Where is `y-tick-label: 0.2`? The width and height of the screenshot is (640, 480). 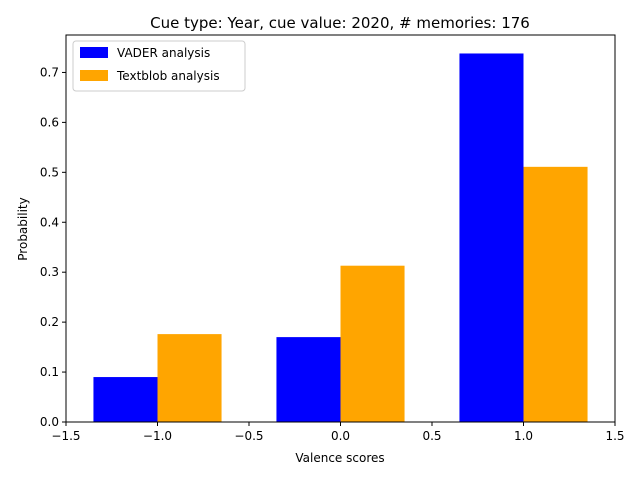 y-tick-label: 0.2 is located at coordinates (49, 322).